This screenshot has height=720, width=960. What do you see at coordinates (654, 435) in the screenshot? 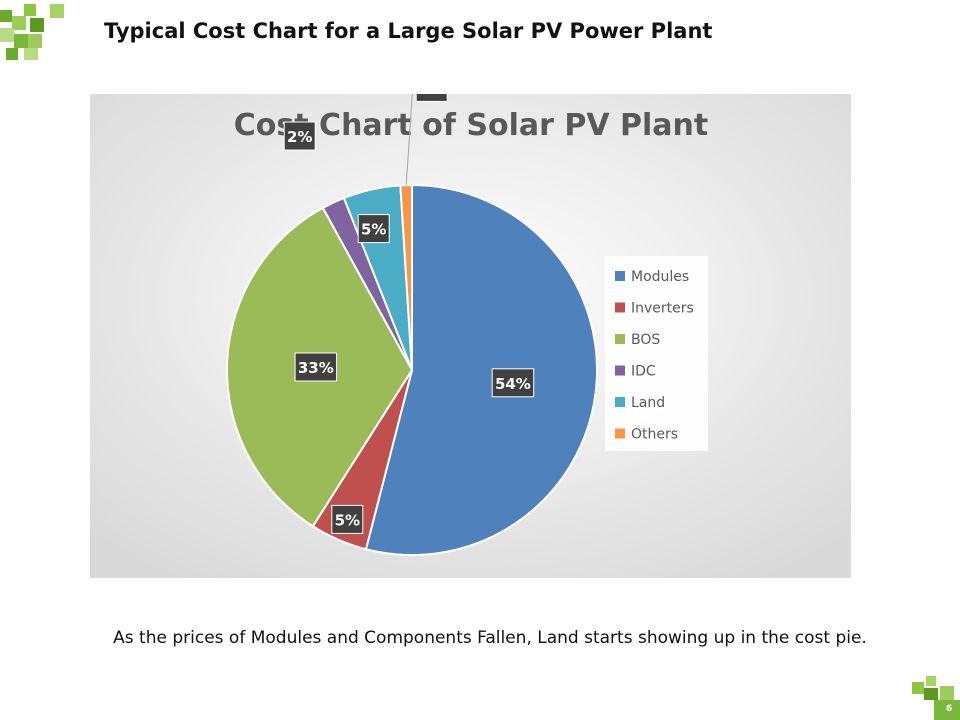
I see `legend-label-others: Others` at bounding box center [654, 435].